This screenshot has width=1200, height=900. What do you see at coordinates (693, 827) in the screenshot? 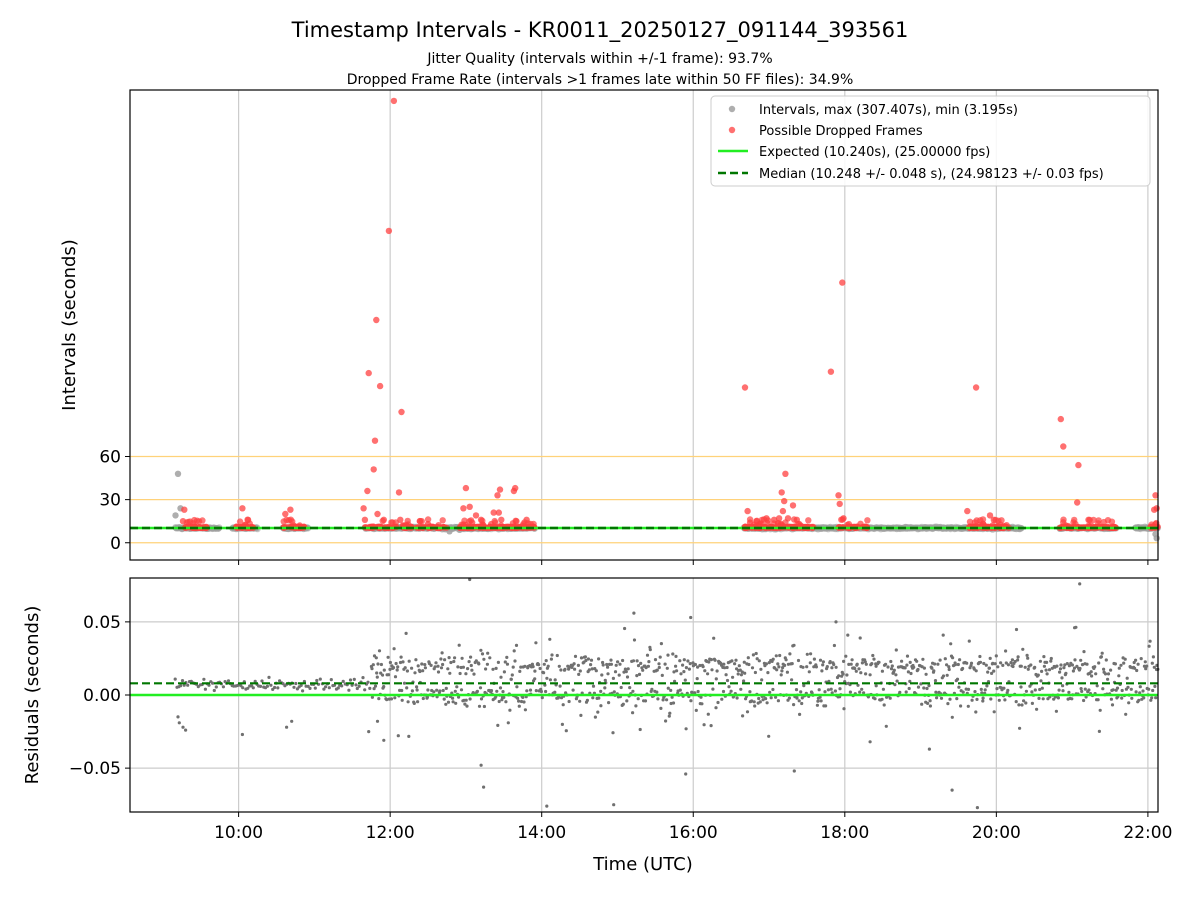
I see `residuals-x-ticks: 10:00 12:00 14:00 16:00 18:00 20:00 22:00` at bounding box center [693, 827].